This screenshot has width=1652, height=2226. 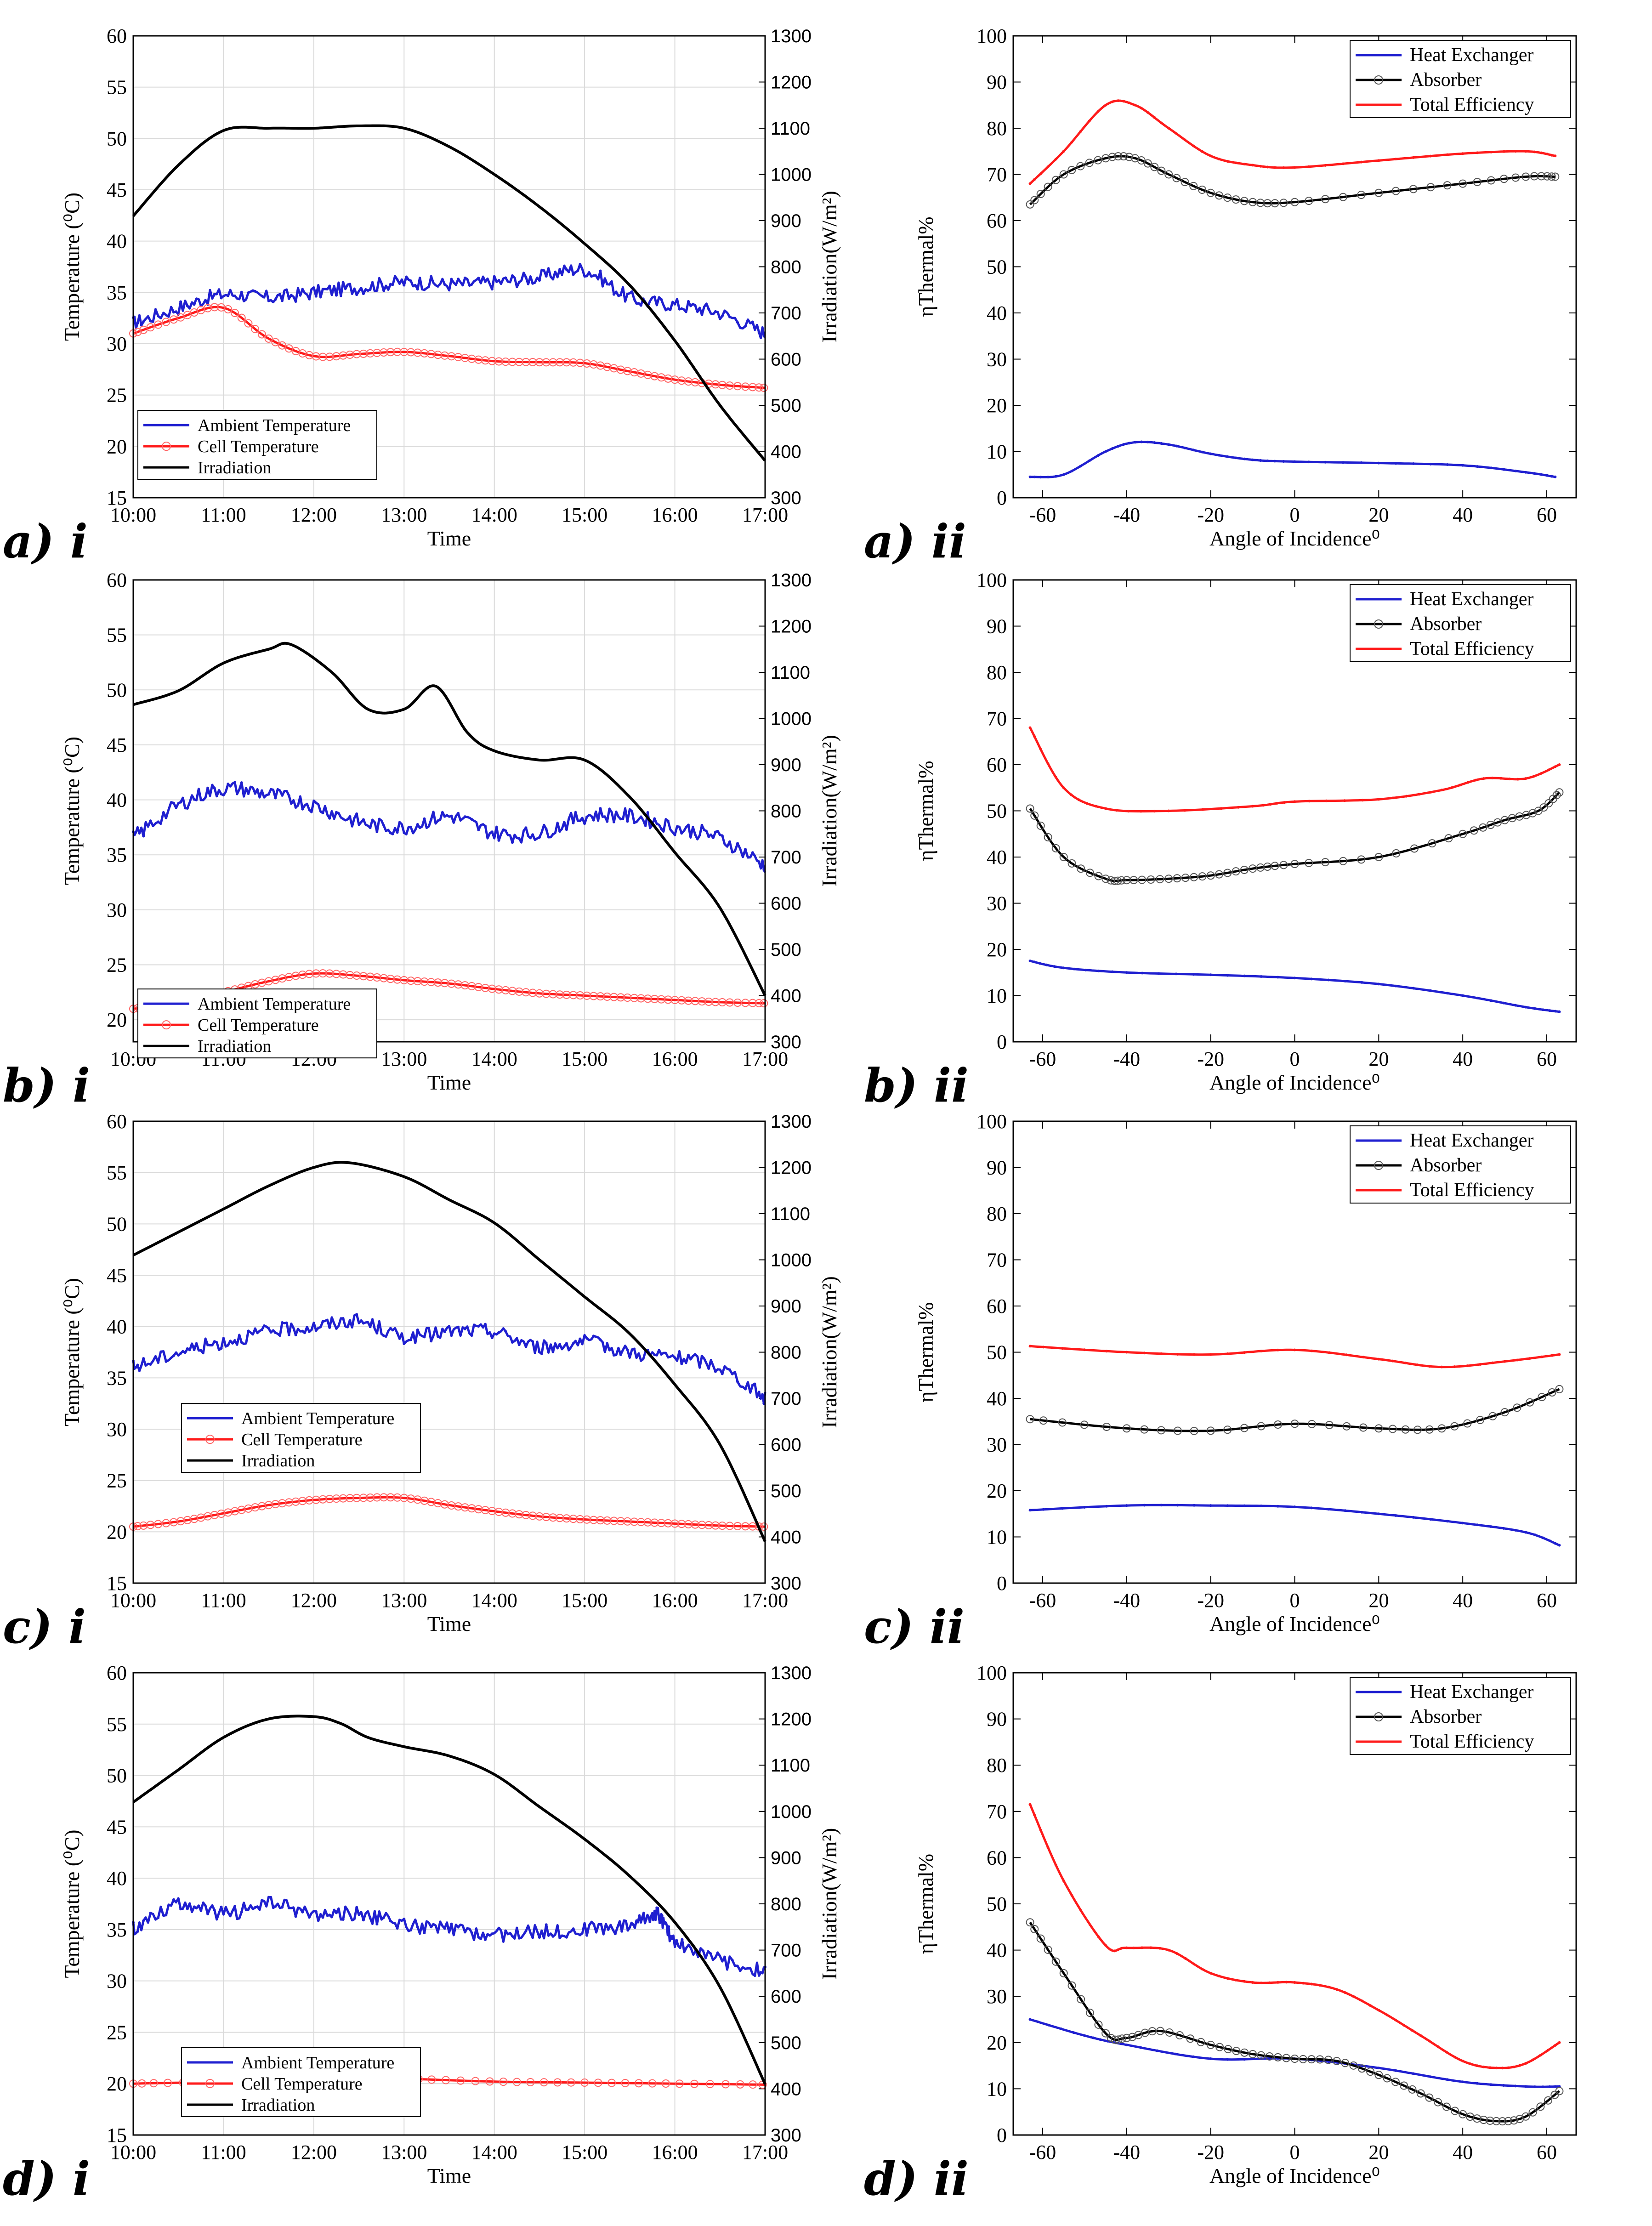 What do you see at coordinates (1042, 1600) in the screenshot?
I see `x-tick-label: -60` at bounding box center [1042, 1600].